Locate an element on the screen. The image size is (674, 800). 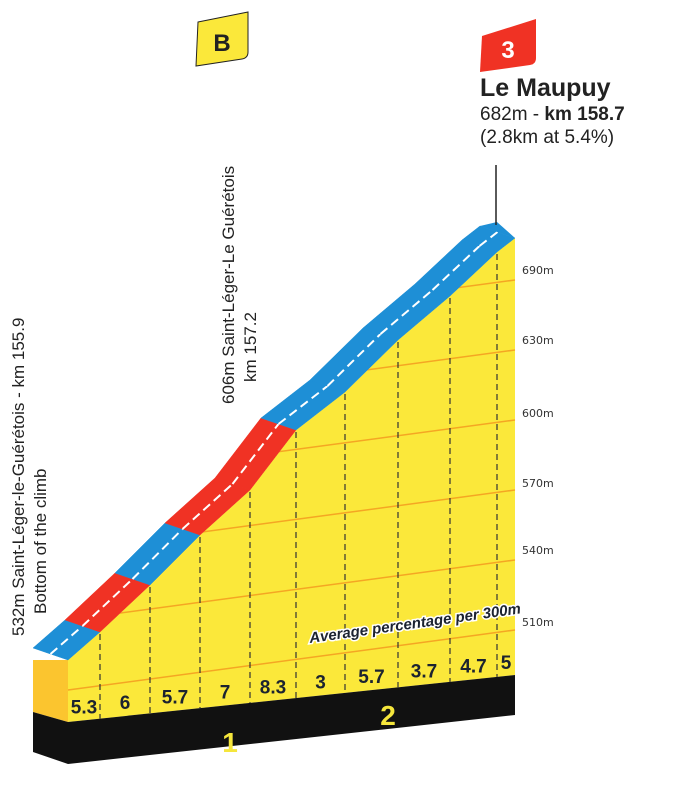
km-marker-label: 1 is located at coordinates (230, 742).